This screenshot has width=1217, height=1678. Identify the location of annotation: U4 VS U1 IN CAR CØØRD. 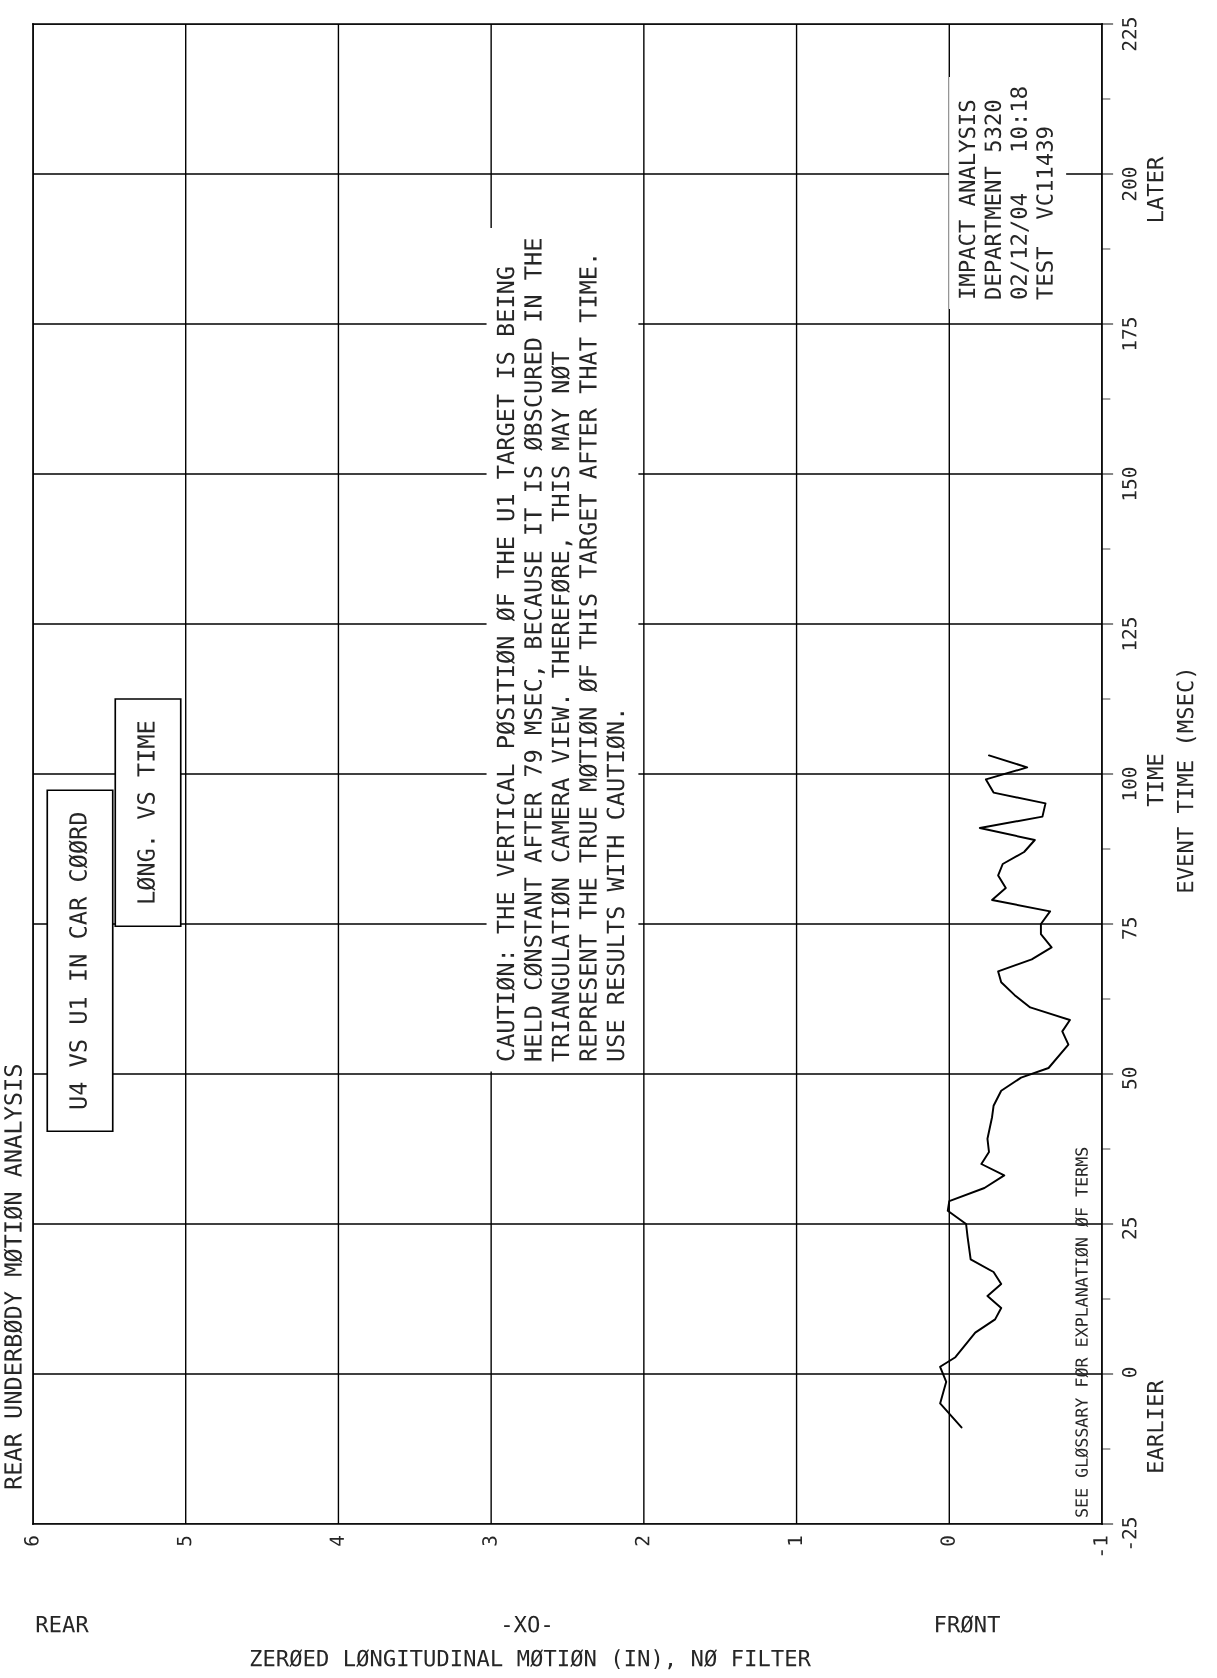
(78, 960).